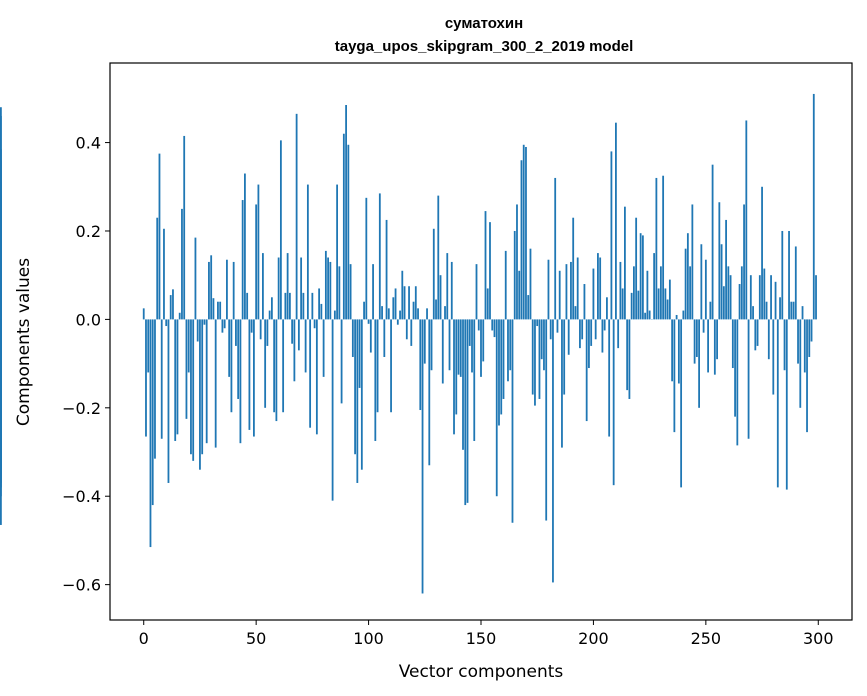 The width and height of the screenshot is (867, 696). I want to click on y-tick-label-3: 0.0, so click(88, 319).